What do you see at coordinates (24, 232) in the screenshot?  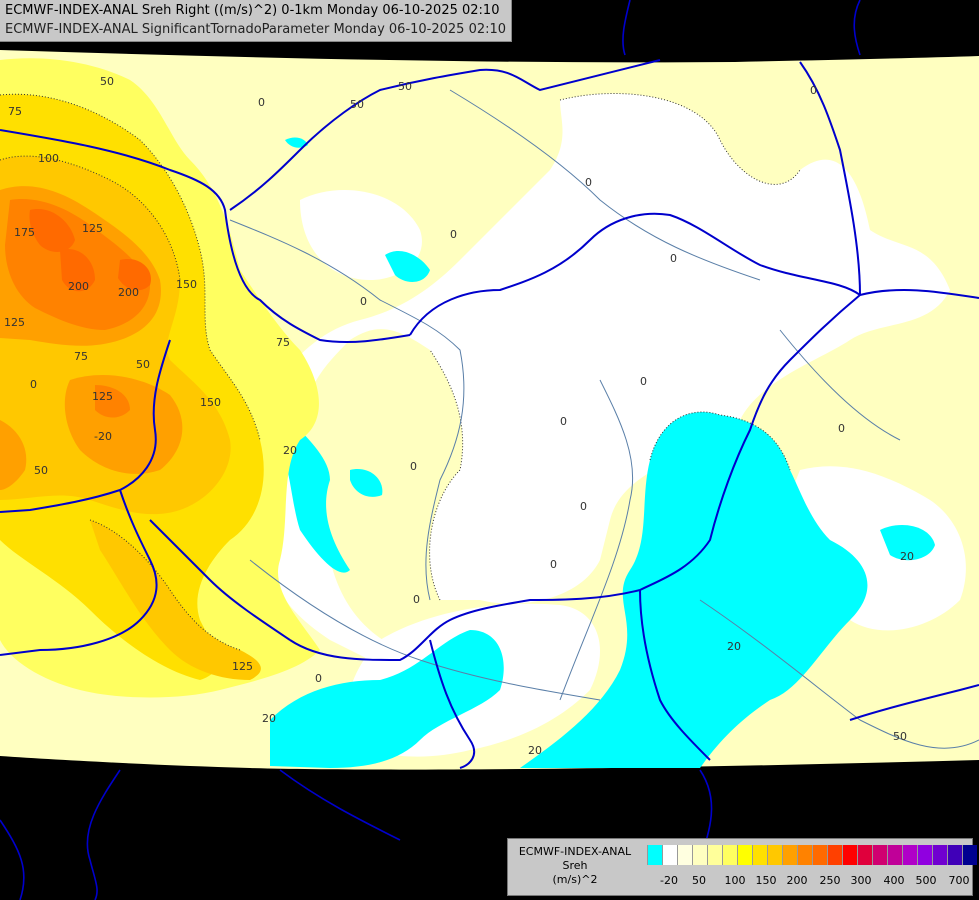 I see `contour-label: 175` at bounding box center [24, 232].